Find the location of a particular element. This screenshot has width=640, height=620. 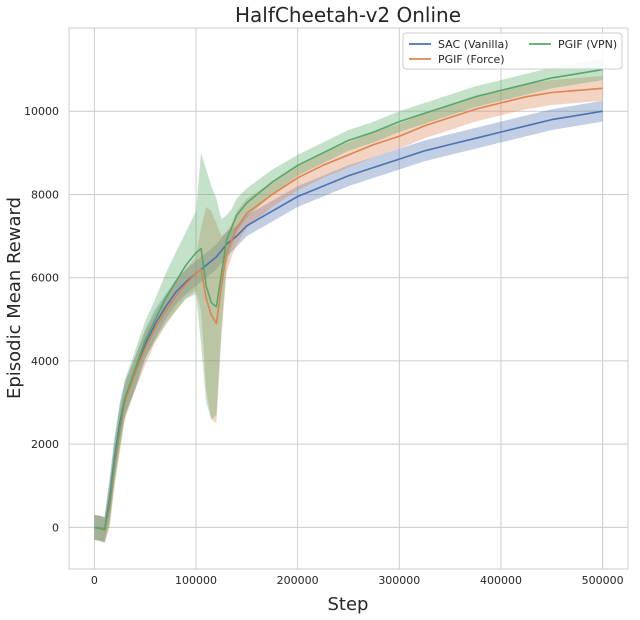

legend-label: PGIF (VPN) is located at coordinates (587, 44).